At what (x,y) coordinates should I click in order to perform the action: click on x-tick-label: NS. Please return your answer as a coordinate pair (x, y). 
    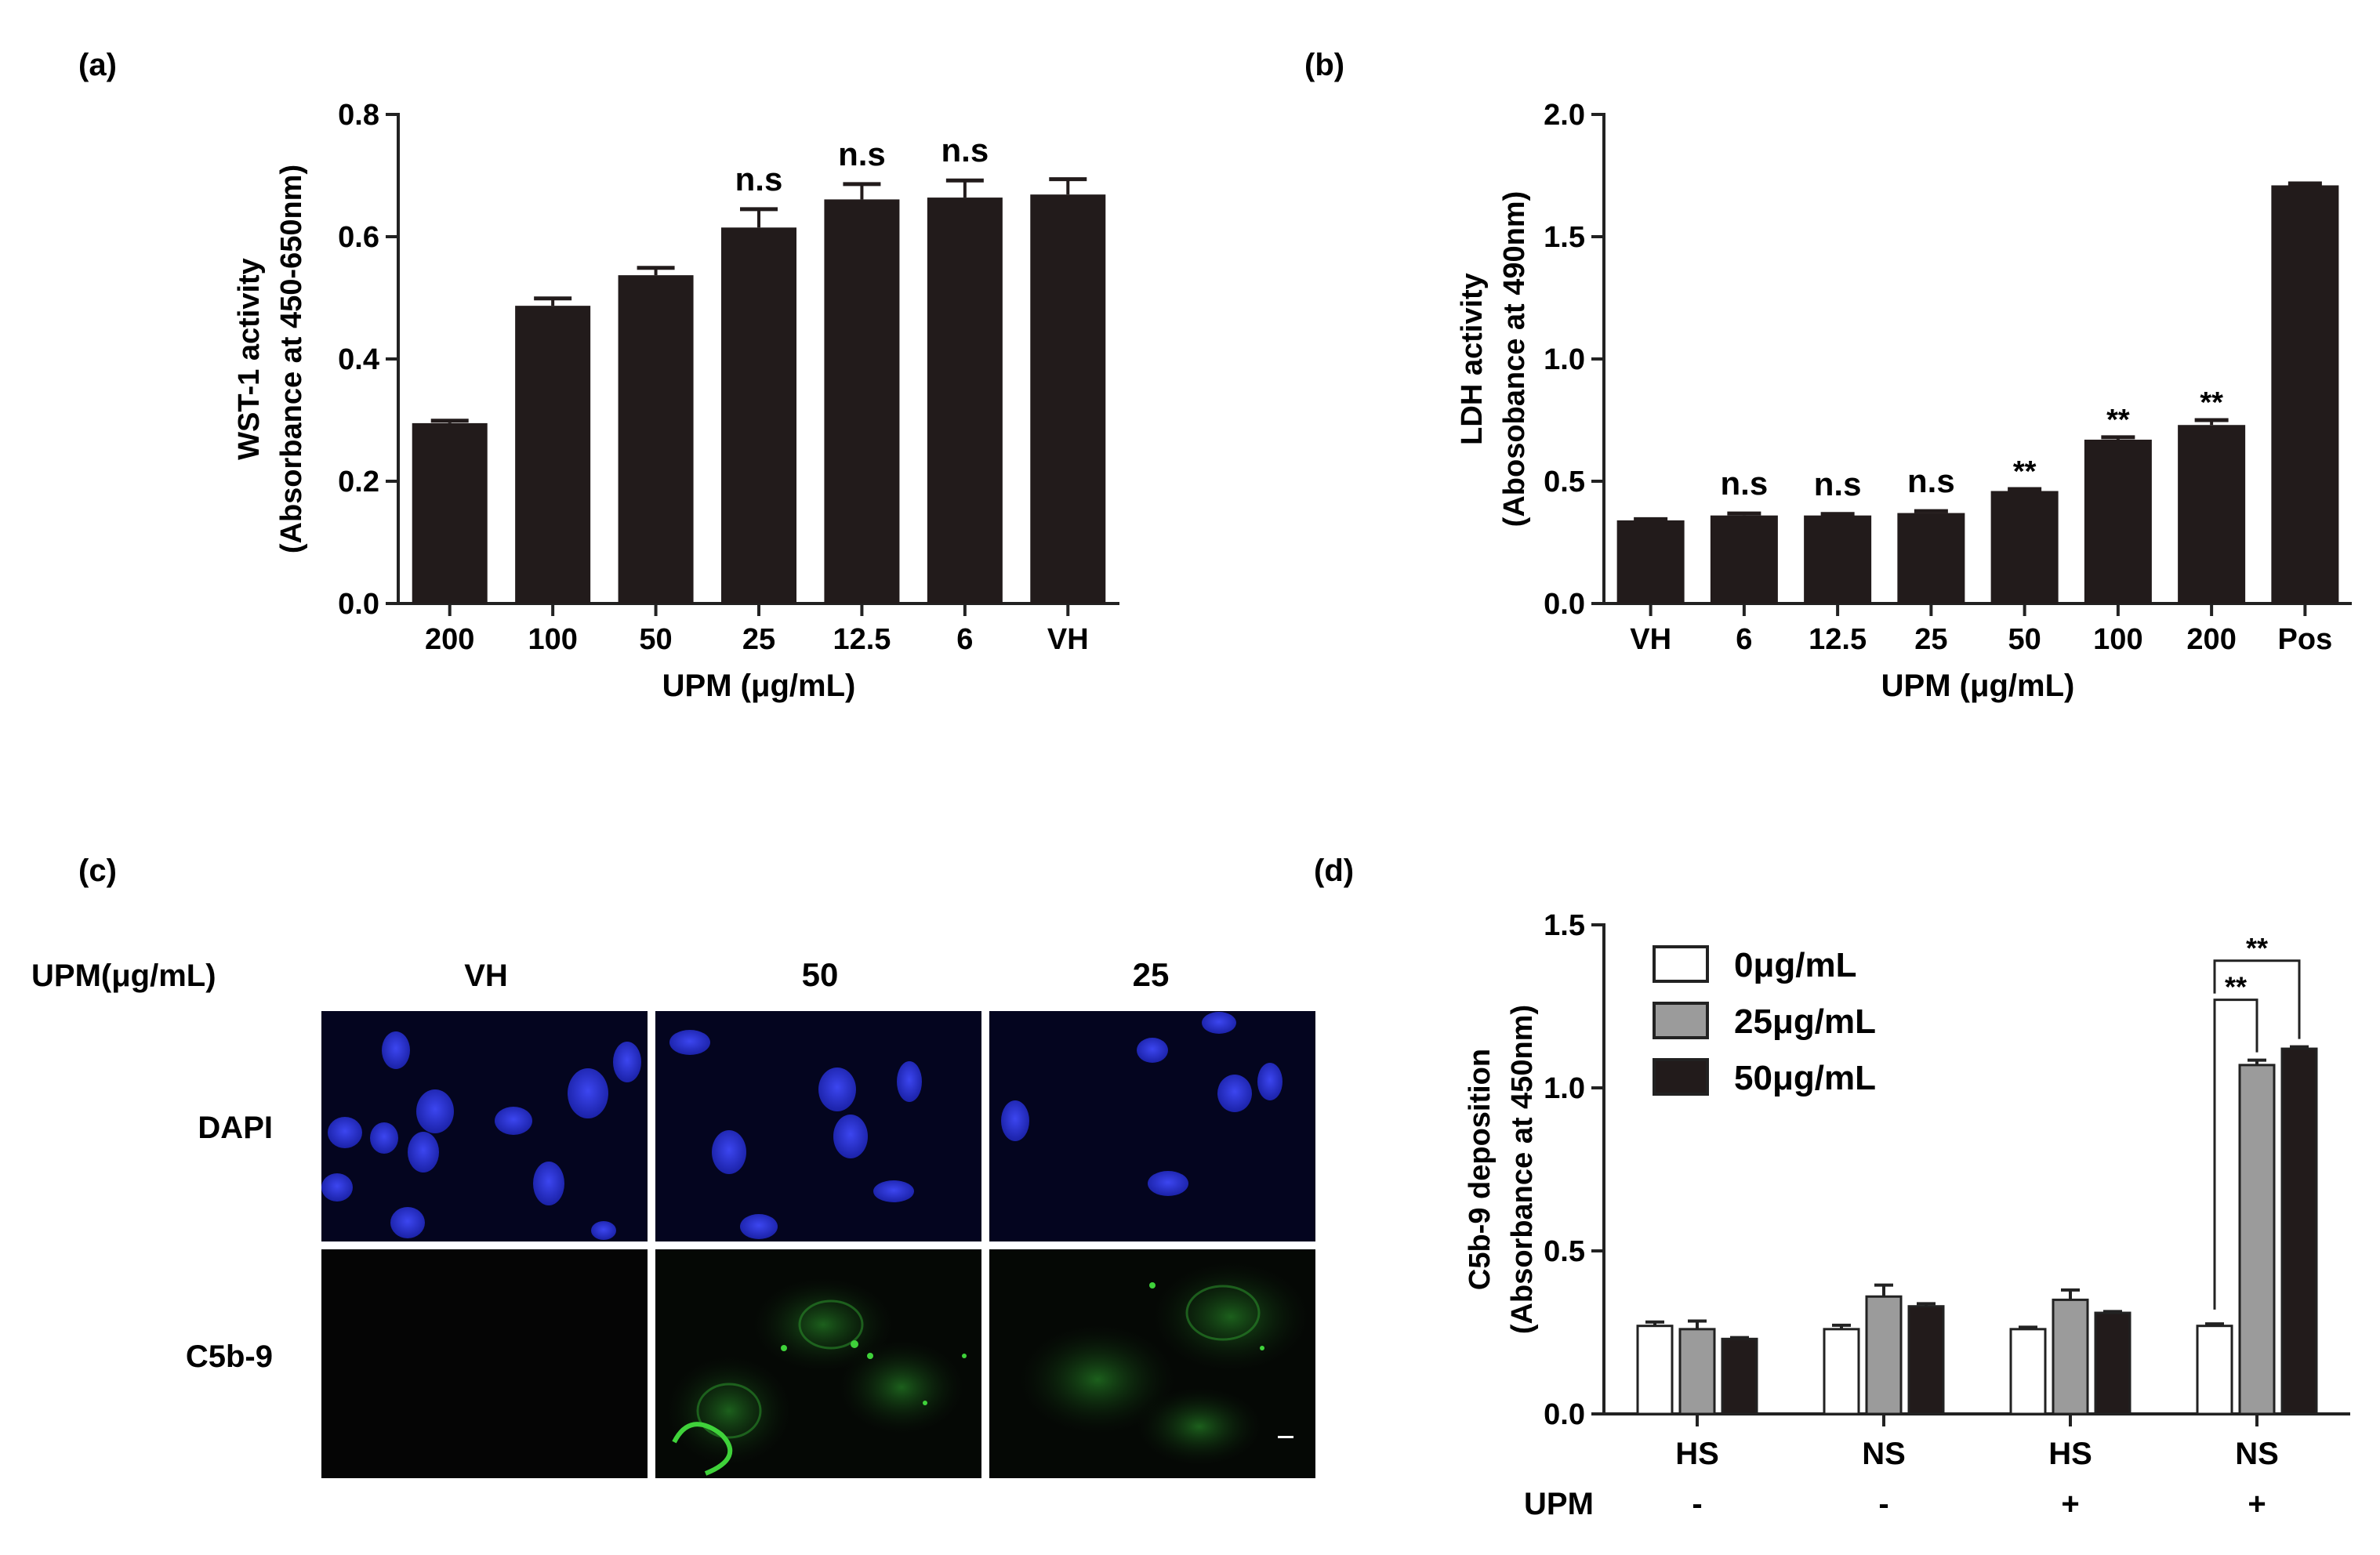
    Looking at the image, I should click on (1884, 1454).